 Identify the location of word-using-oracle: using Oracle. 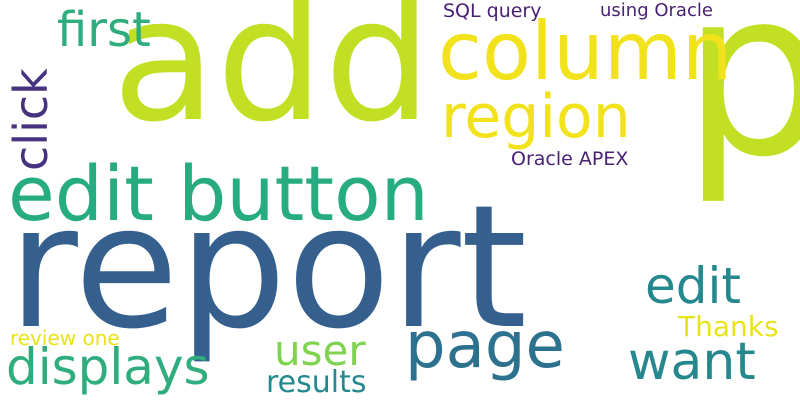
(656, 10).